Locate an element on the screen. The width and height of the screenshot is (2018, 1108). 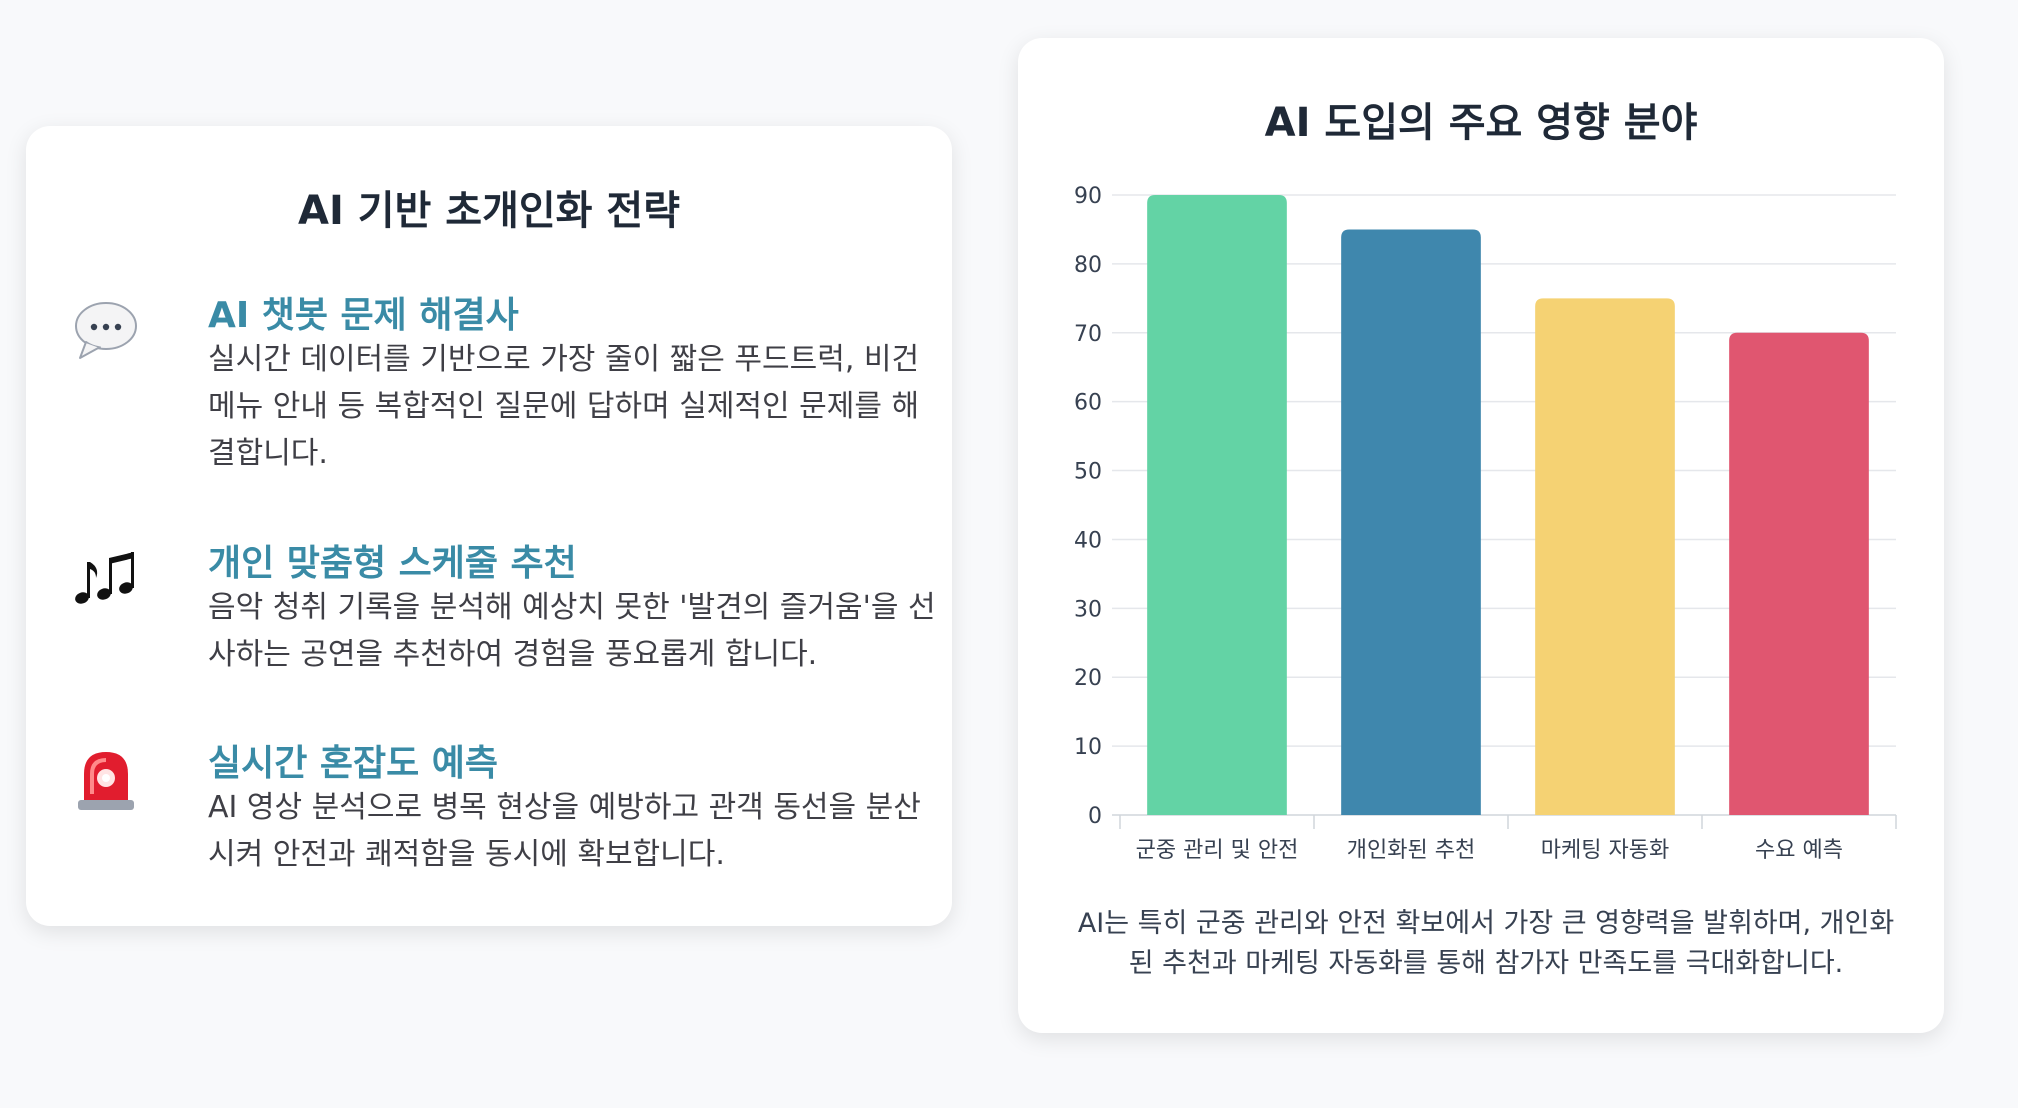
y-tick-label: 10 is located at coordinates (1088, 747).